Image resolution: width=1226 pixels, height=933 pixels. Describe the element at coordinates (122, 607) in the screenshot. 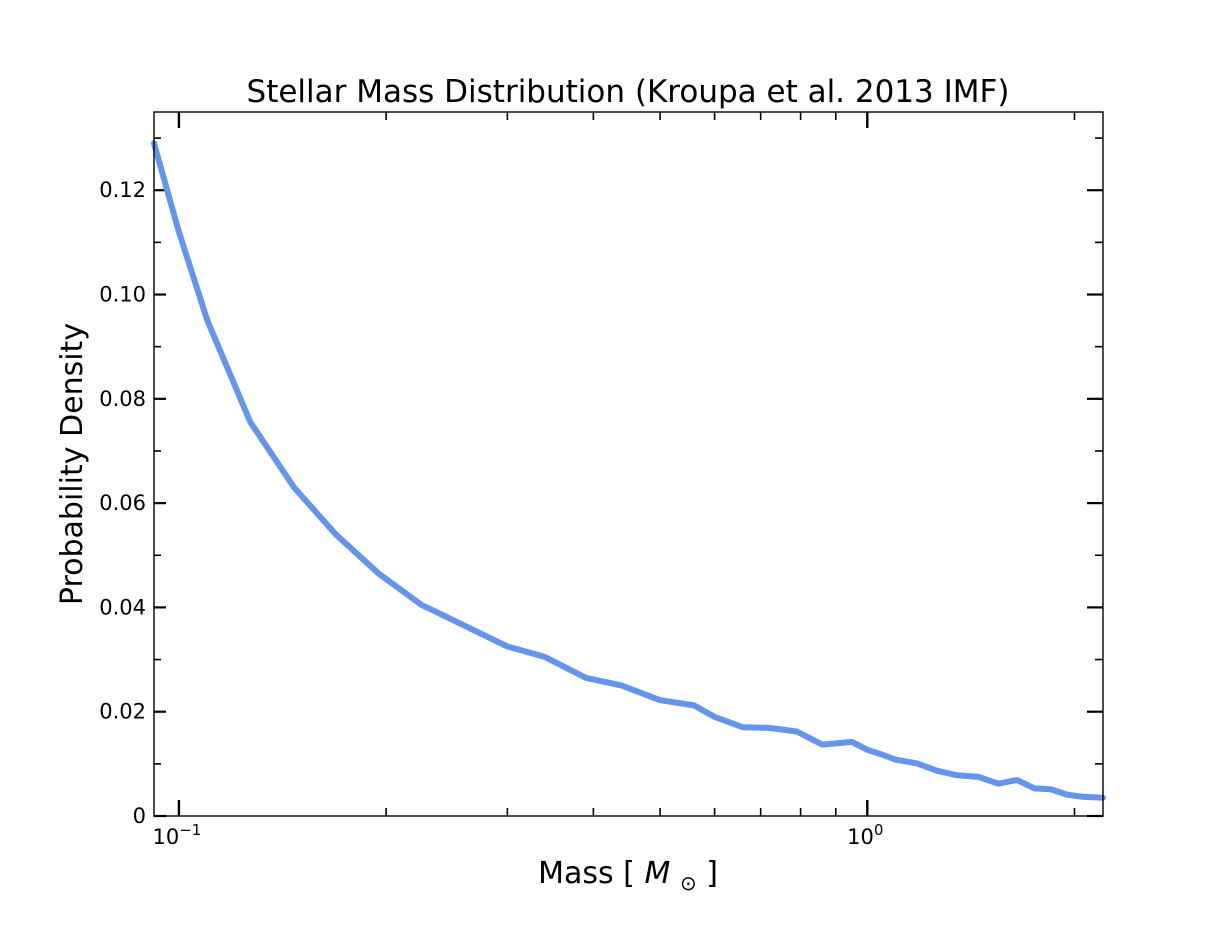

I see `y-tick-label: 0.04` at that location.